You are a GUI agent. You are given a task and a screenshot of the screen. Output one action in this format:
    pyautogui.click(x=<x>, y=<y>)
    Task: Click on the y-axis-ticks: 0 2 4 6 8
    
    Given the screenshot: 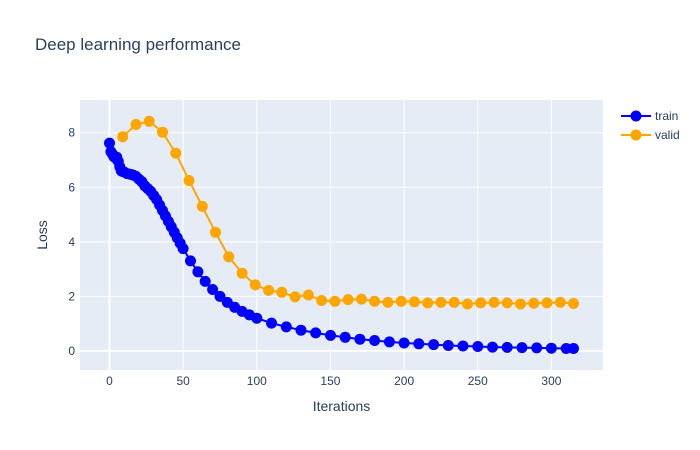 What is the action you would take?
    pyautogui.click(x=71, y=242)
    